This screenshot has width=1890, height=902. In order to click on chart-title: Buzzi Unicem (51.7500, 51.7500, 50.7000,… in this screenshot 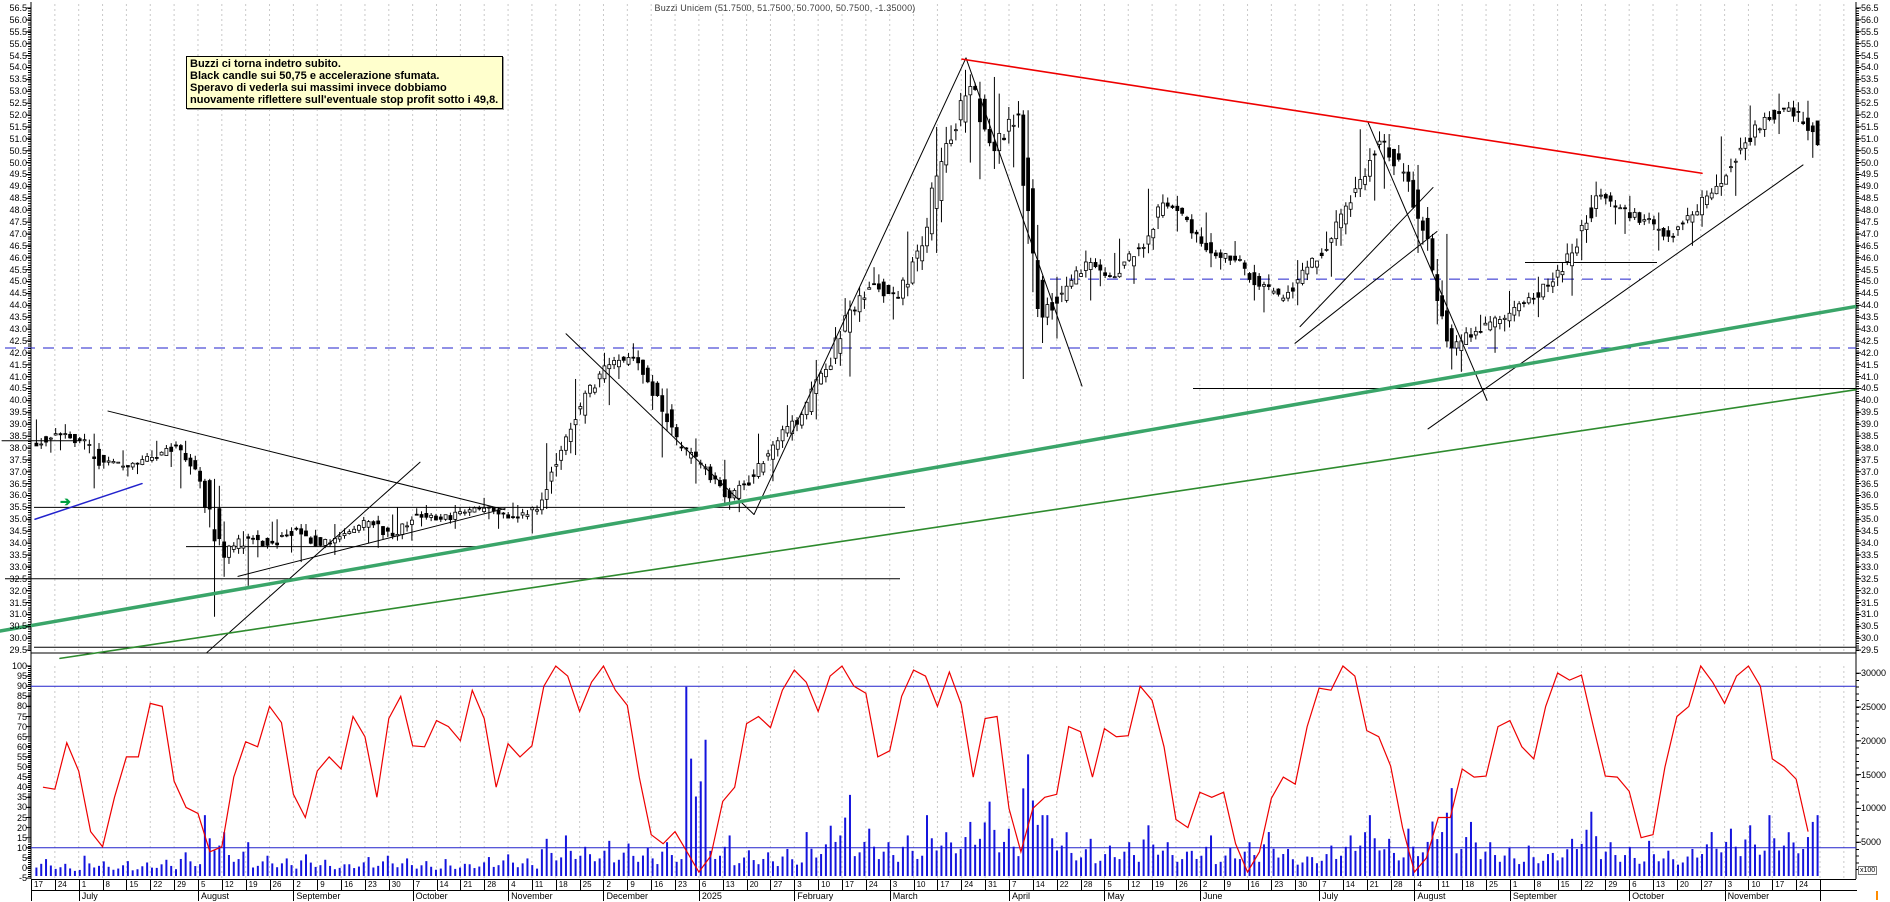, I will do `click(785, 8)`.